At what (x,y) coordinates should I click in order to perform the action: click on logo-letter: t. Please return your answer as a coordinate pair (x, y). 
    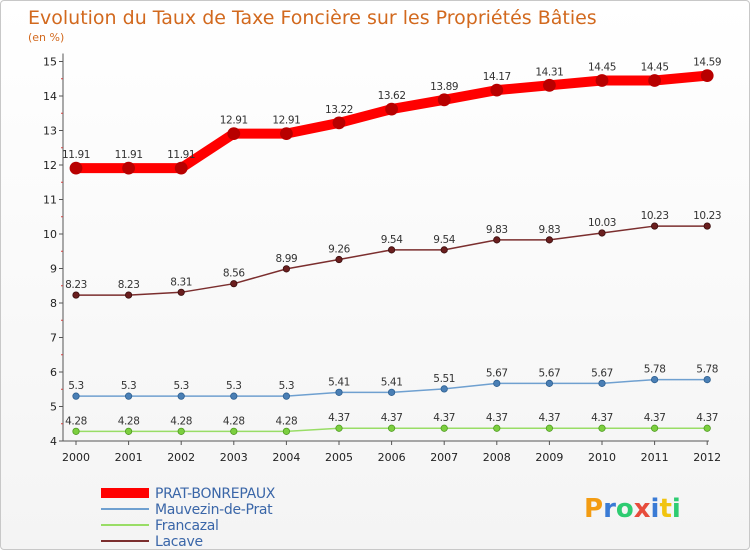
    Looking at the image, I should click on (665, 509).